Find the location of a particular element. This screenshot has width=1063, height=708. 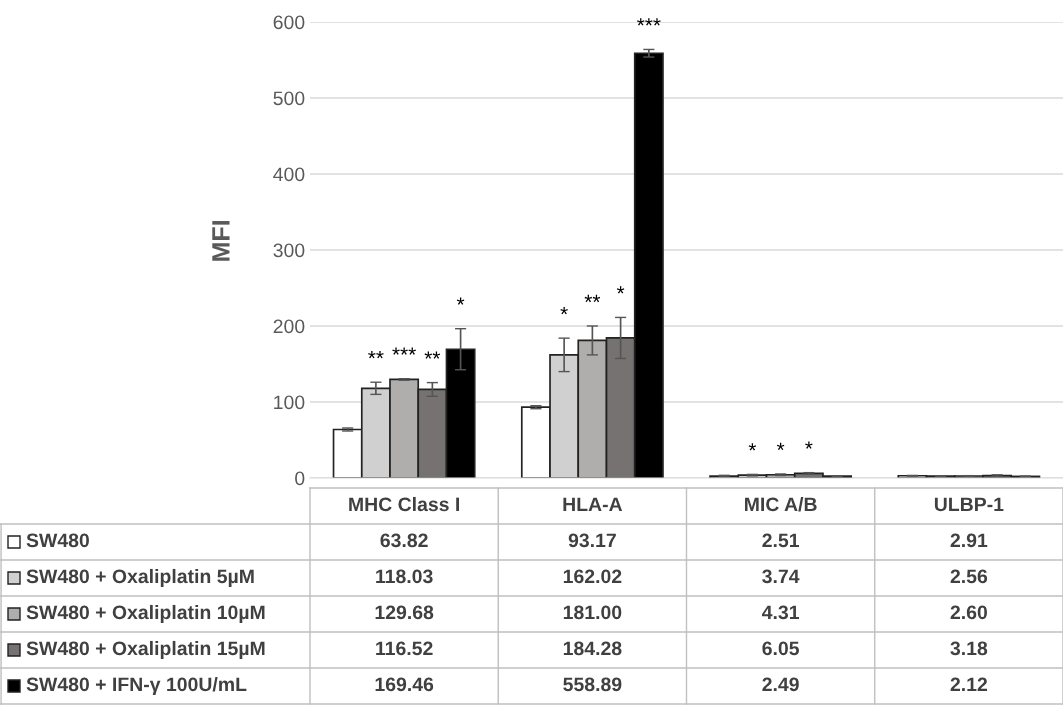

data-label: 558.89 is located at coordinates (592, 684).